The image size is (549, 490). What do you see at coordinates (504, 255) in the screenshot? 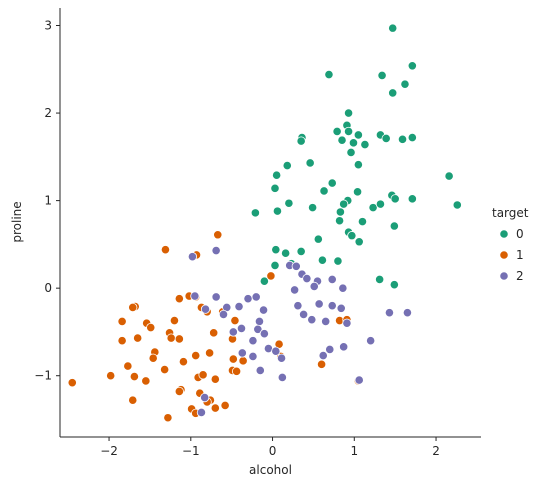
I see `legend-marker` at bounding box center [504, 255].